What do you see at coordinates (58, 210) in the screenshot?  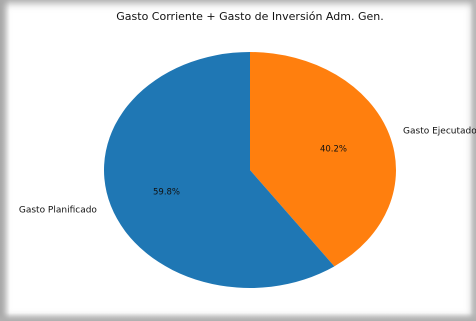 I see `slice-label: Gasto Planificado` at bounding box center [58, 210].